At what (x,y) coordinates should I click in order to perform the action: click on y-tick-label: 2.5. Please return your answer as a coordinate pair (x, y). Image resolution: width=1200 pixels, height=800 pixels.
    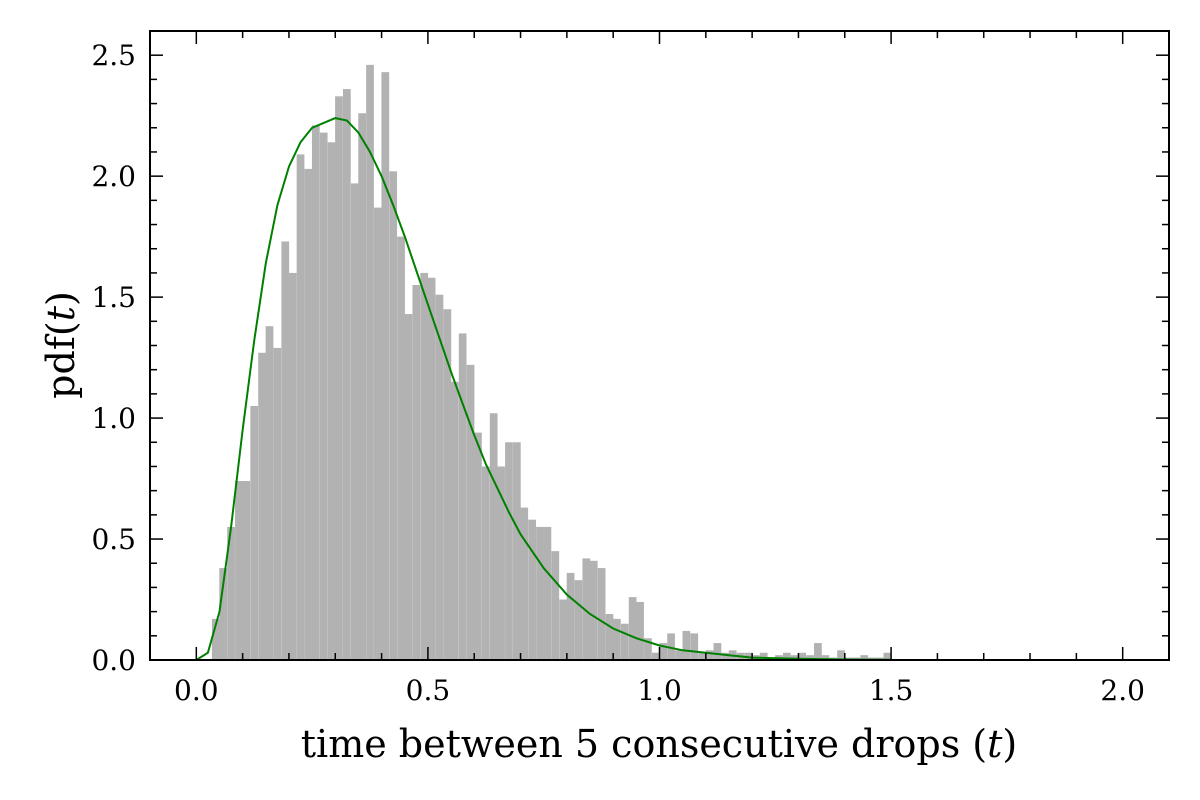
    Looking at the image, I should click on (113, 55).